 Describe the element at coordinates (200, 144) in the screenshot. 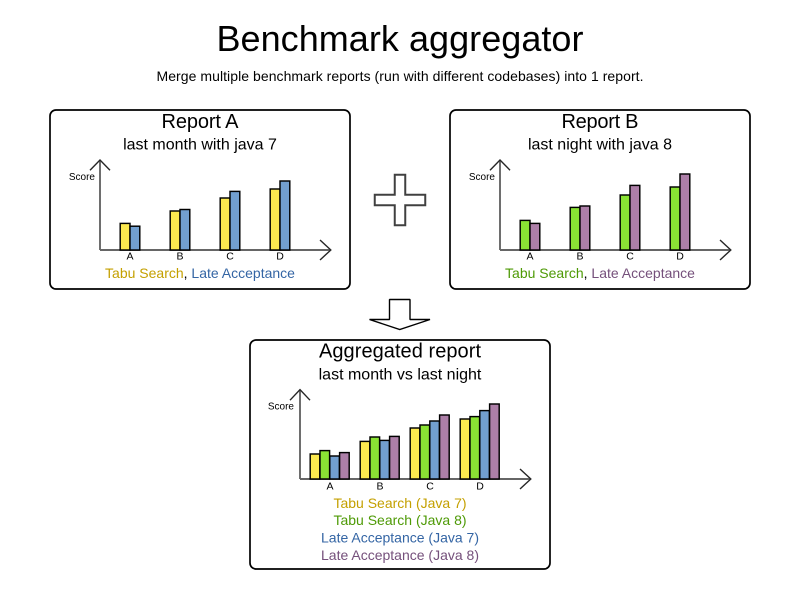

I see `svg-text: last month with java 7` at that location.